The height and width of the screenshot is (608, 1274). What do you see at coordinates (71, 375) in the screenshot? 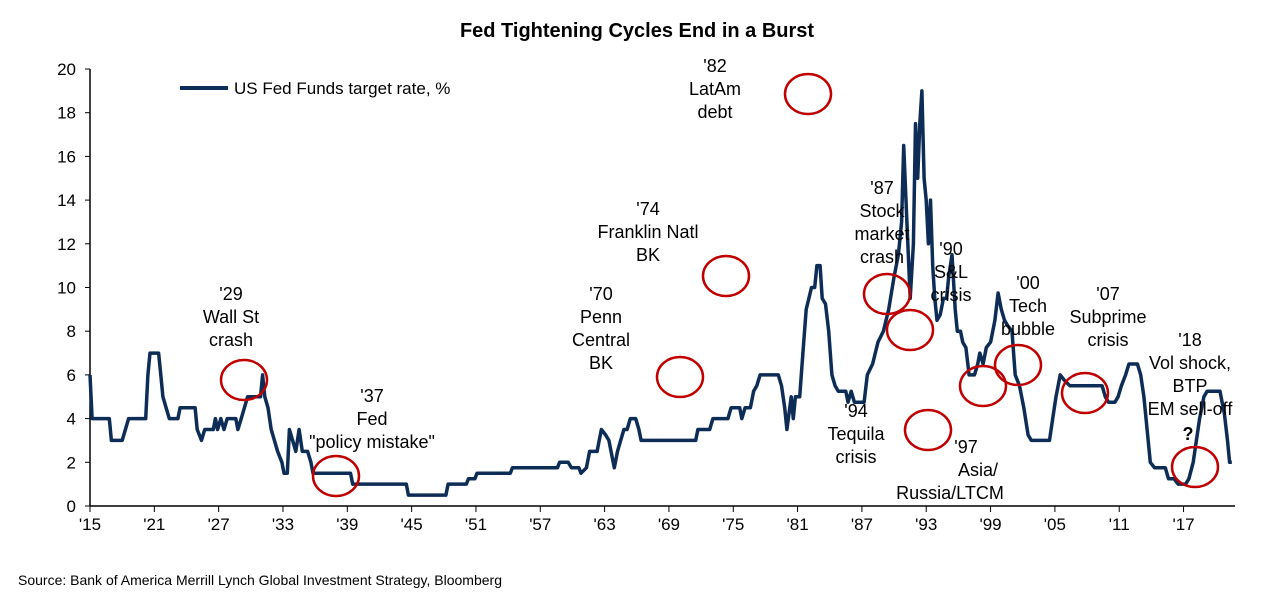
I see `y-tick-label: 6` at bounding box center [71, 375].